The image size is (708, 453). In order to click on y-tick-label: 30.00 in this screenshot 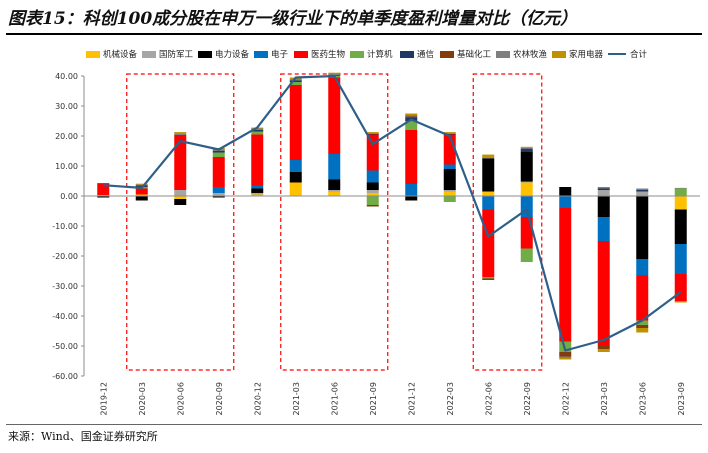, I will do `click(66, 106)`.